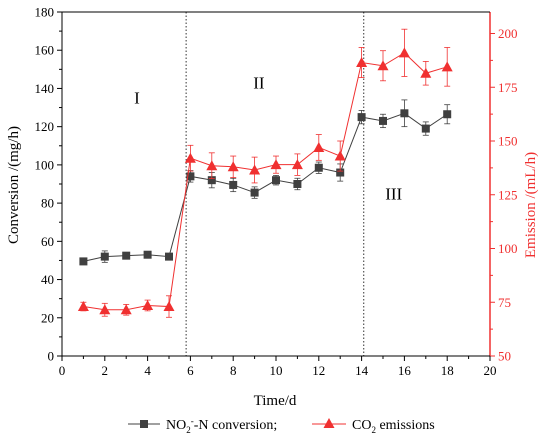 The image size is (550, 440). What do you see at coordinates (276, 370) in the screenshot?
I see `x-tick-label: 10` at bounding box center [276, 370].